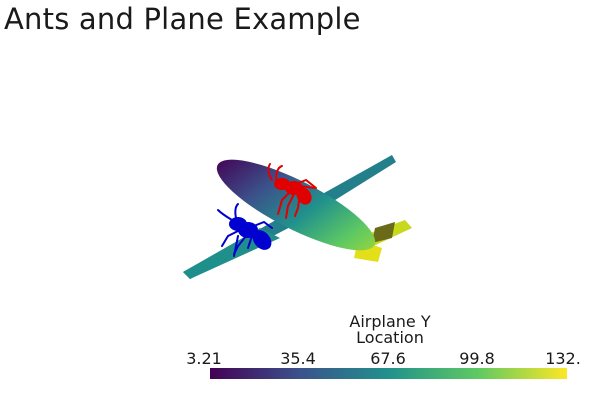 This screenshot has height=400, width=600. I want to click on airplane-fuselage, so click(296, 205).